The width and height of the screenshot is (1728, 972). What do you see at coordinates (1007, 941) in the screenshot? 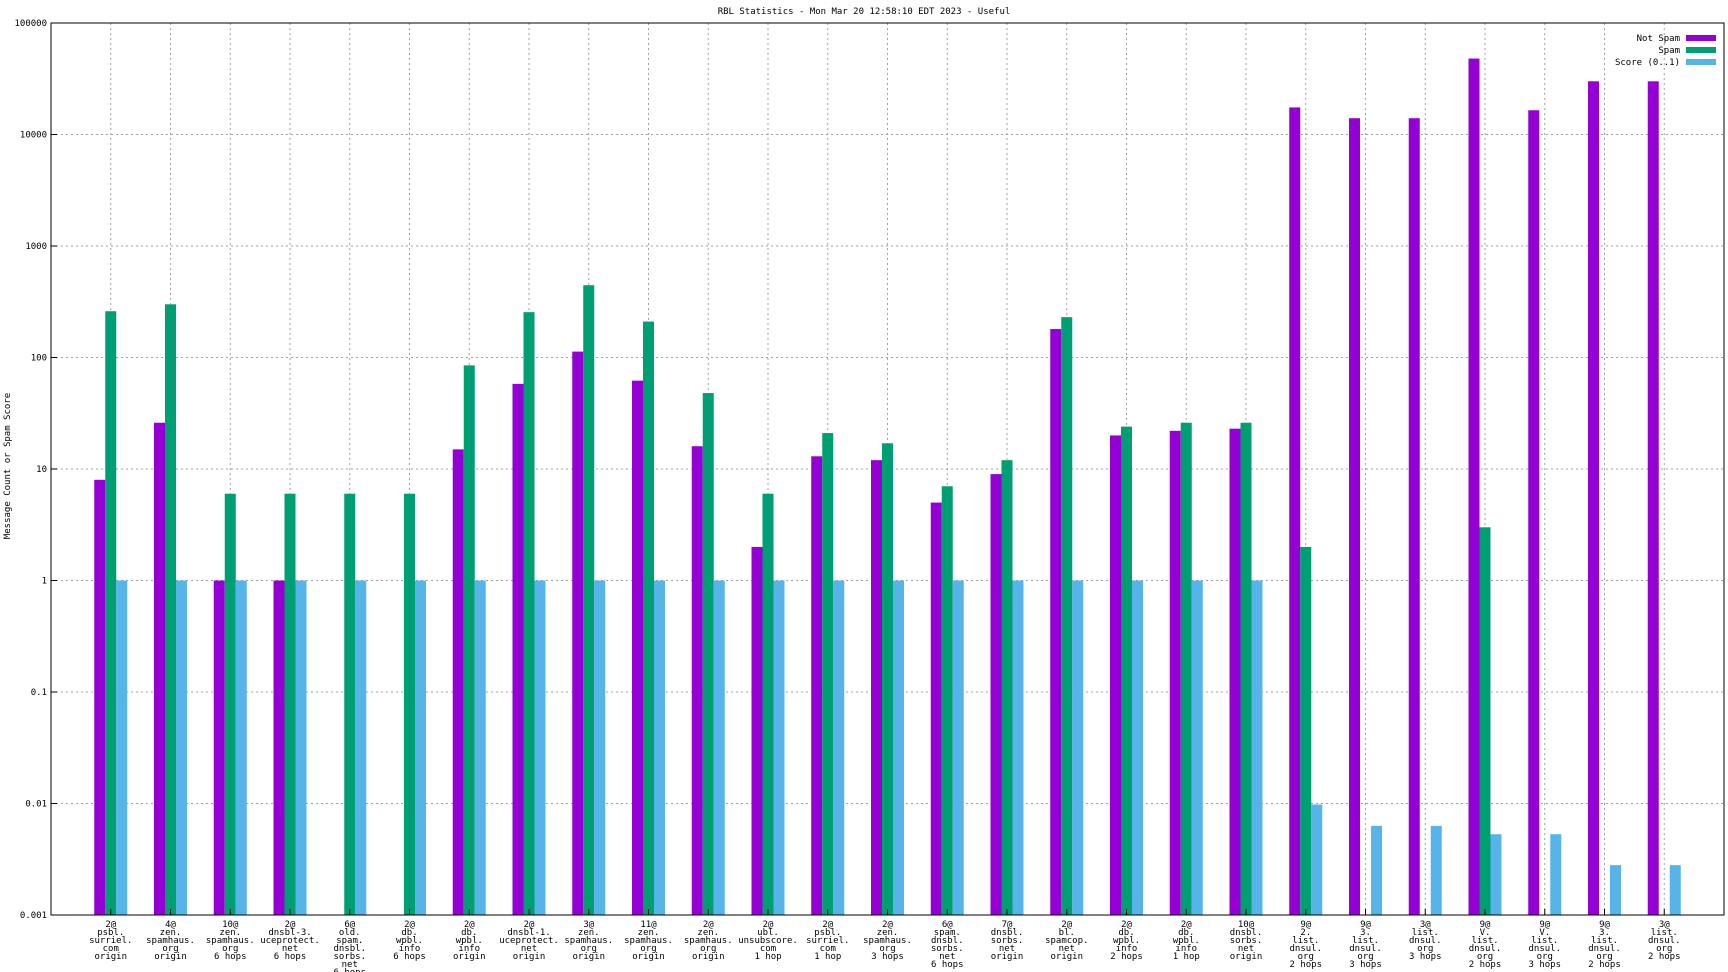
I see `x-tick-label: sorbs.` at bounding box center [1007, 941].